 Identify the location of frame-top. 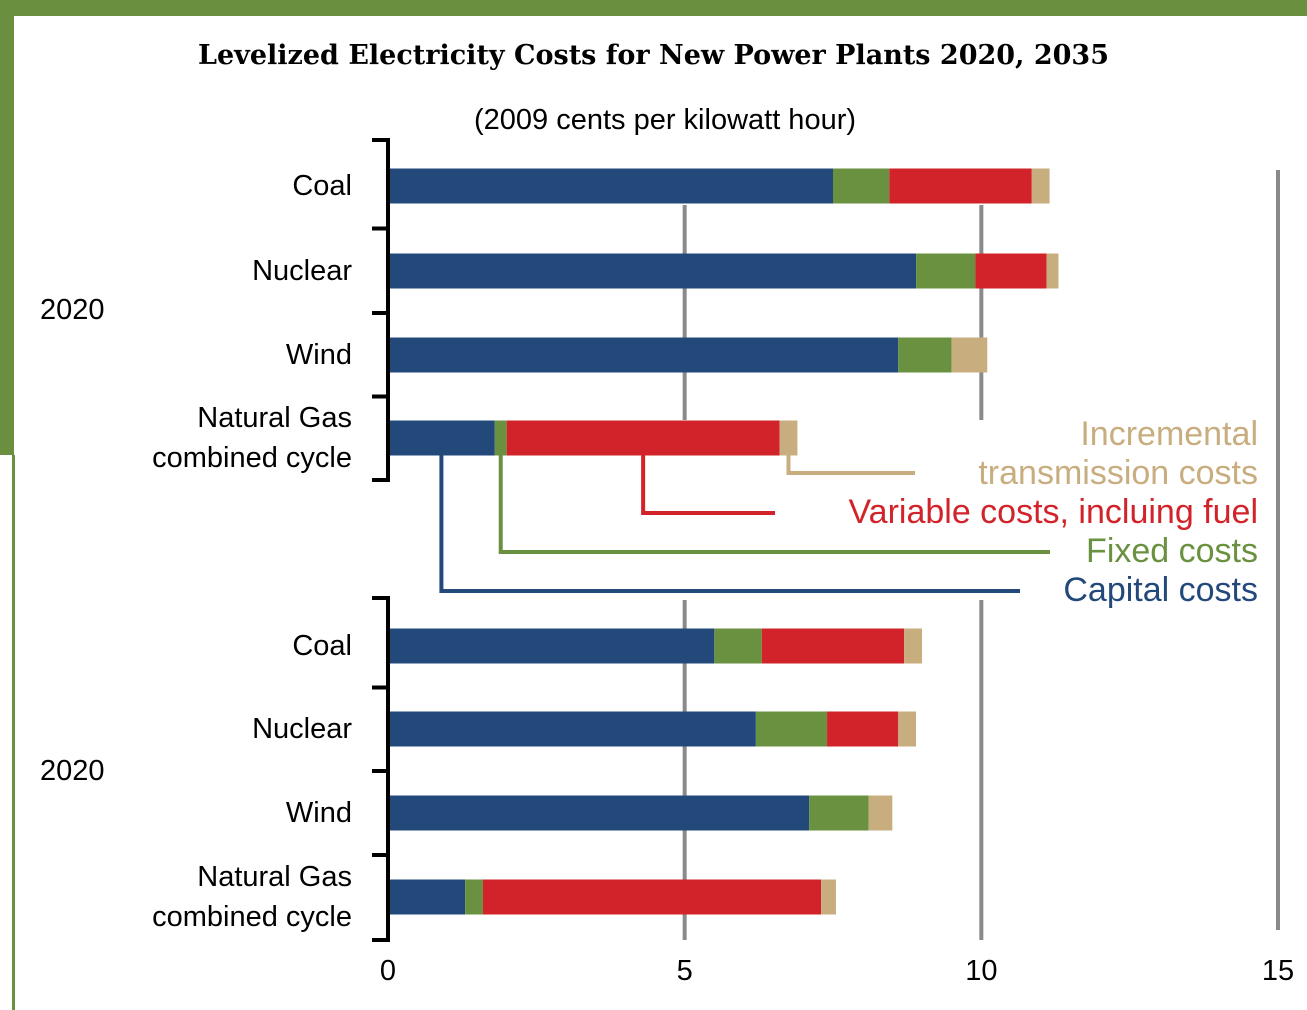
(653, 8).